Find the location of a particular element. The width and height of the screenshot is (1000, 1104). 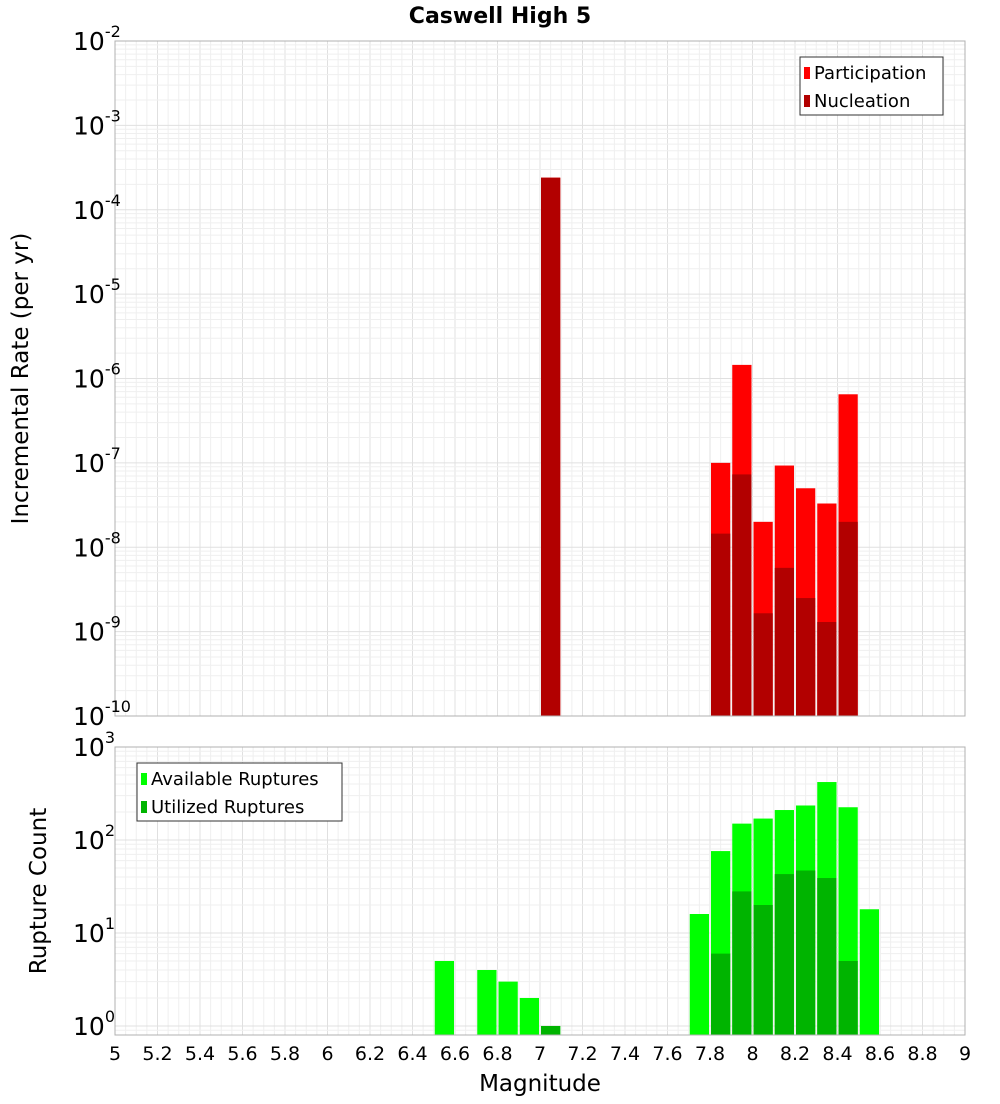

chart-title: Caswell High 5 is located at coordinates (500, 16).